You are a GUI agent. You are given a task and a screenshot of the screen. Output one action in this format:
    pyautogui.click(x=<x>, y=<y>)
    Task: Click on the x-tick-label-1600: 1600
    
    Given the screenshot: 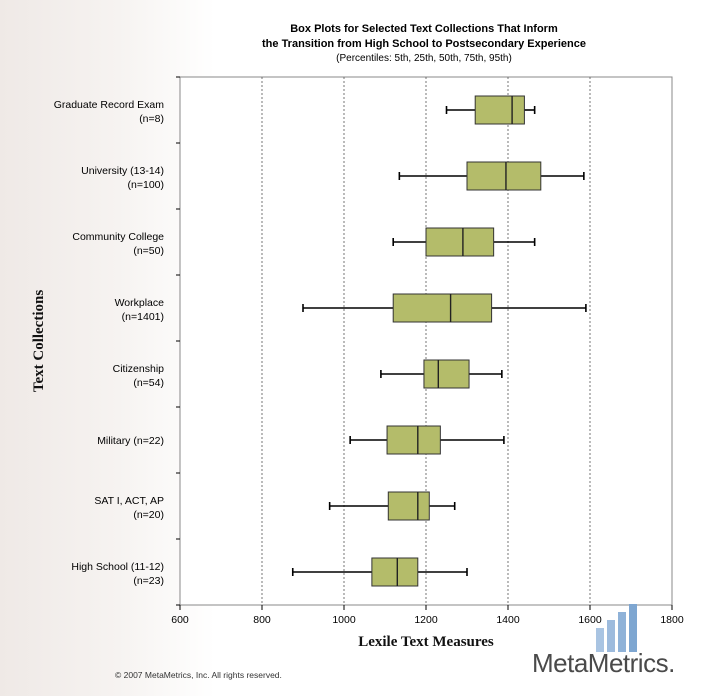 What is the action you would take?
    pyautogui.click(x=590, y=620)
    